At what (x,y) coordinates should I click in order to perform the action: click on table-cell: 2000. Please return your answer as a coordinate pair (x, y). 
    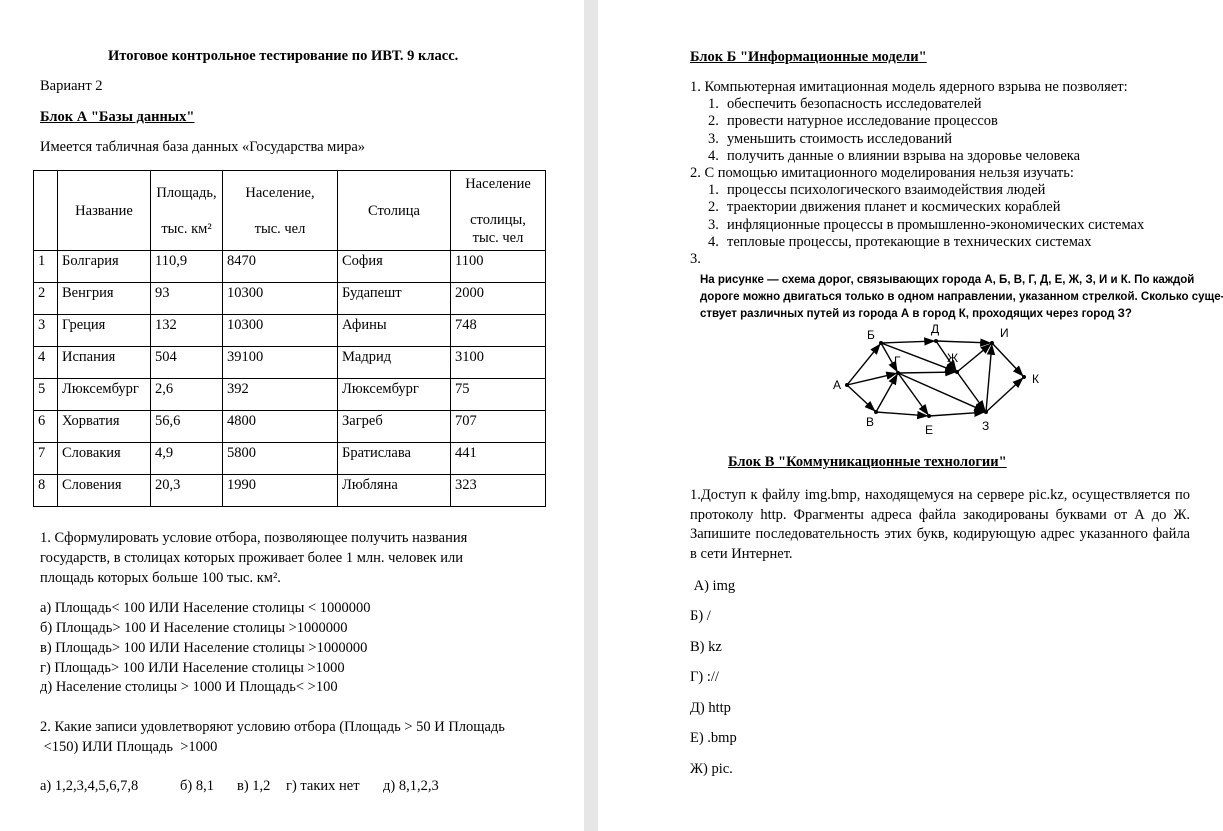
    Looking at the image, I should click on (498, 298).